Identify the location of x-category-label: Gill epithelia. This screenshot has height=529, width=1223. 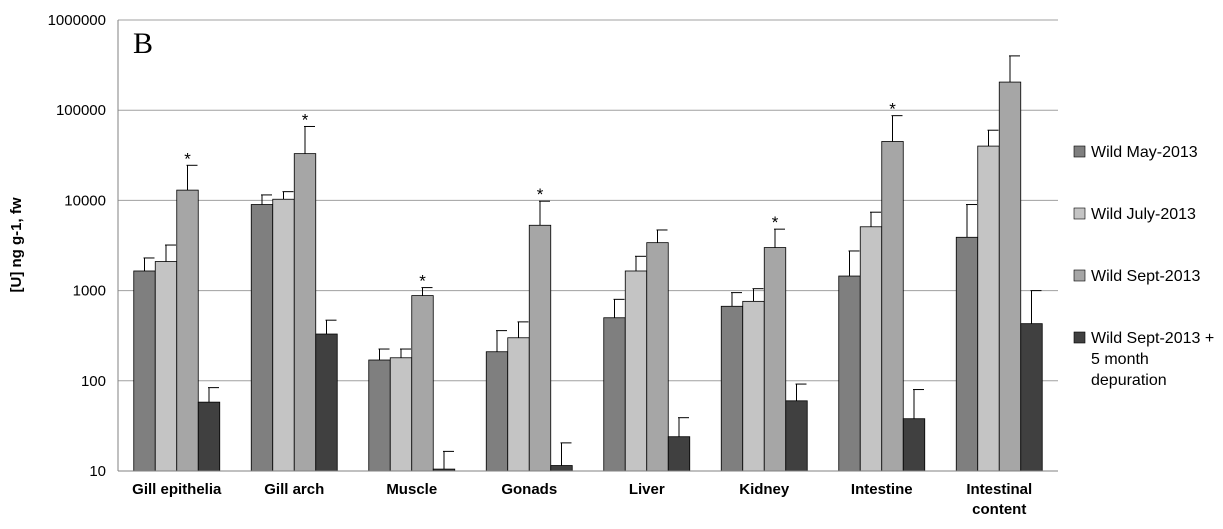
(177, 489).